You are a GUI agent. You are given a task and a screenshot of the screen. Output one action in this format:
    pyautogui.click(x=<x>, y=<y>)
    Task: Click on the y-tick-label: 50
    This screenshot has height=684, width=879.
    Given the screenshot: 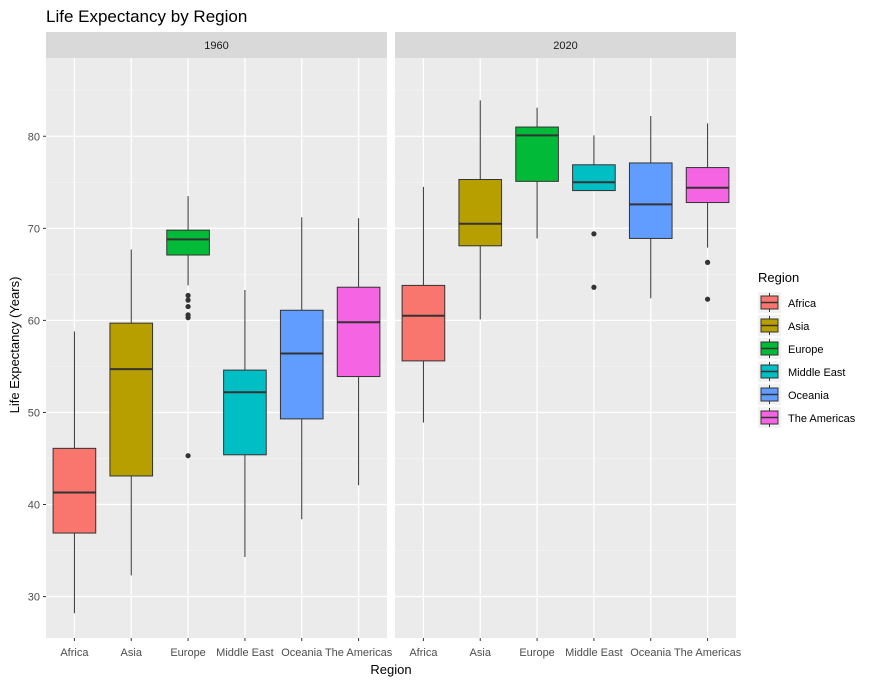 What is the action you would take?
    pyautogui.click(x=34, y=413)
    